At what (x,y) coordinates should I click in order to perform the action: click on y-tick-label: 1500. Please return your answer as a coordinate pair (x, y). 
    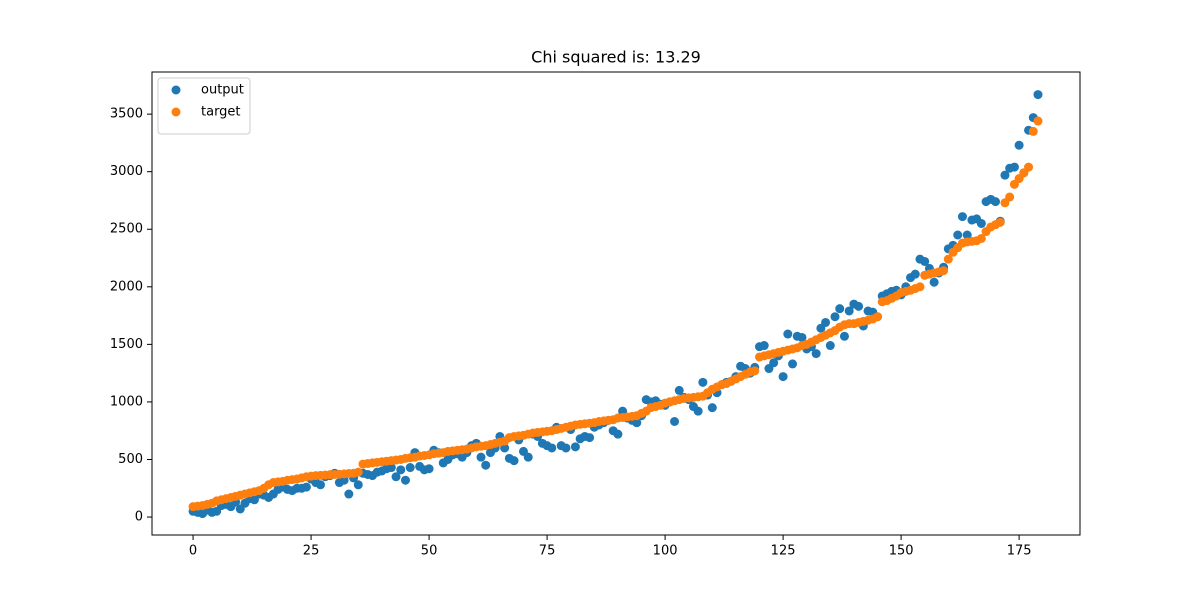
    Looking at the image, I should click on (126, 344).